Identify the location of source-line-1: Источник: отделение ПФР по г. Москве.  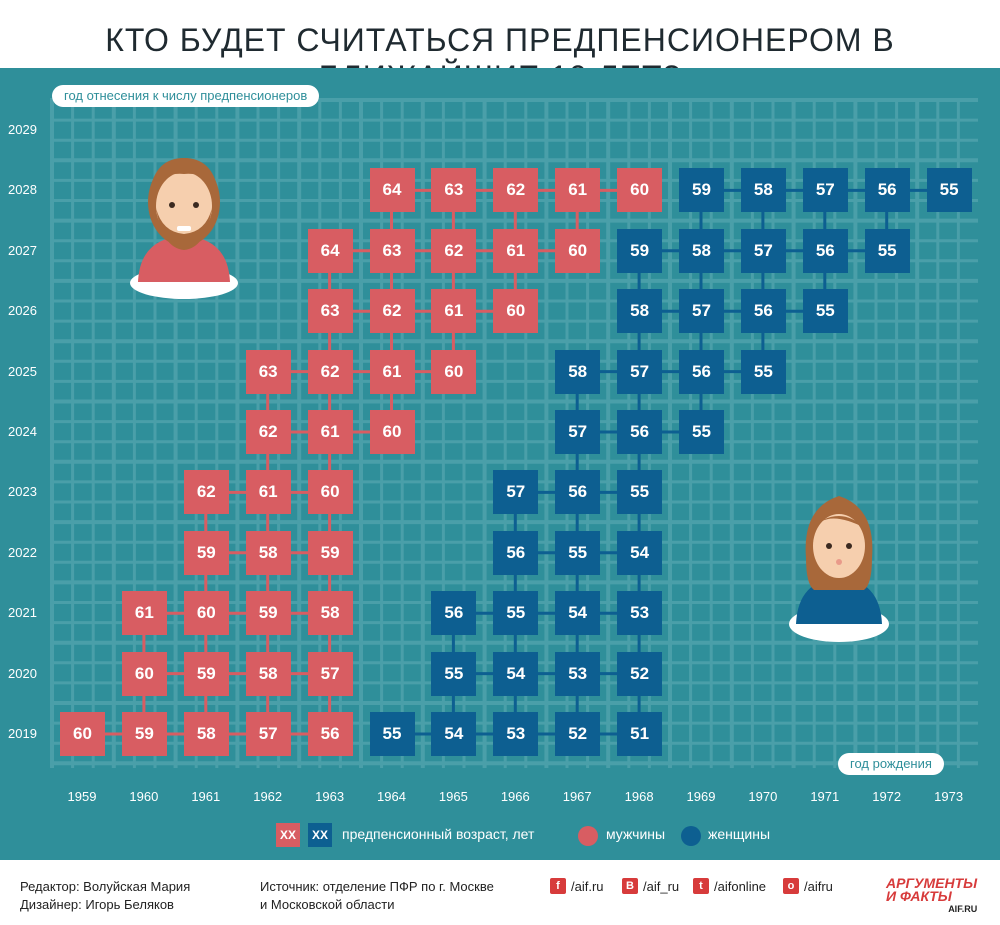
(377, 886).